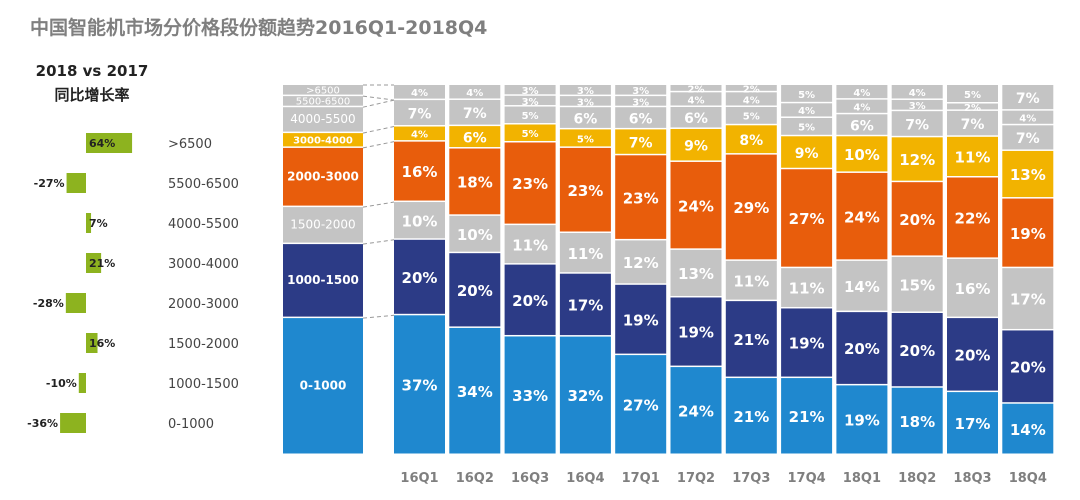 This screenshot has height=500, width=1080. I want to click on bar-value-label: 8%, so click(751, 141).